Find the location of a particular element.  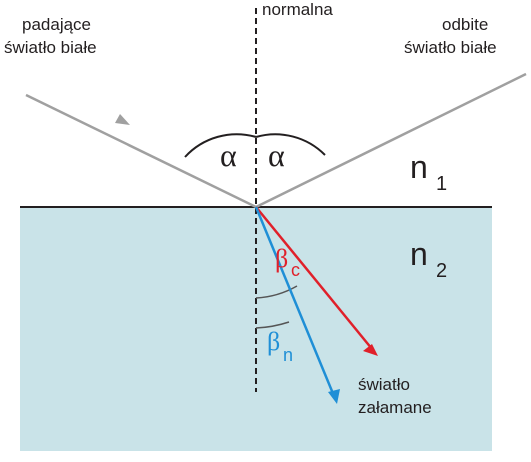

reflection-angle-arc is located at coordinates (290, 144).